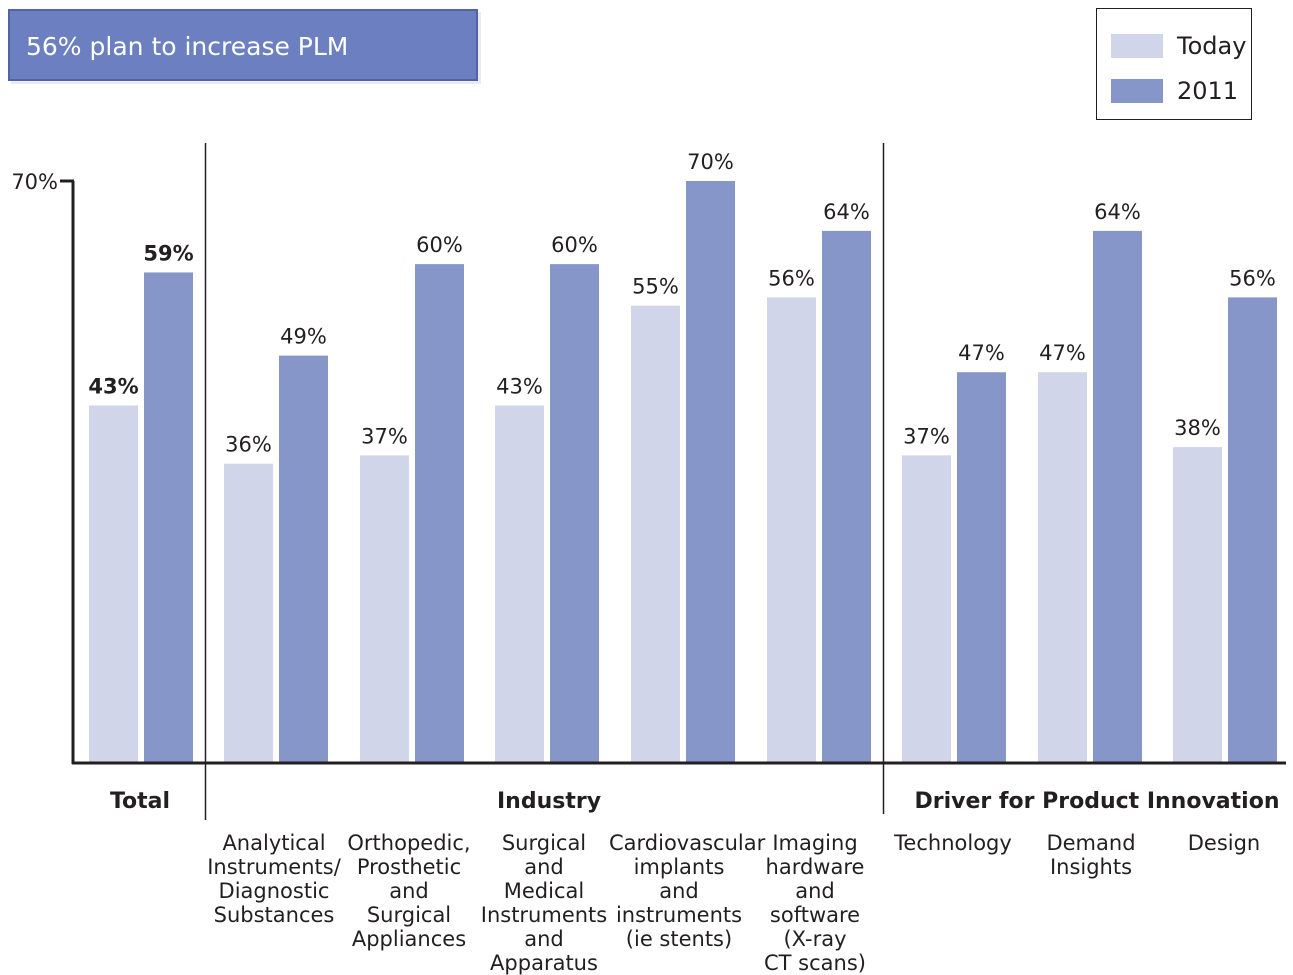  Describe the element at coordinates (953, 843) in the screenshot. I see `category-label-technology: Technology` at that location.